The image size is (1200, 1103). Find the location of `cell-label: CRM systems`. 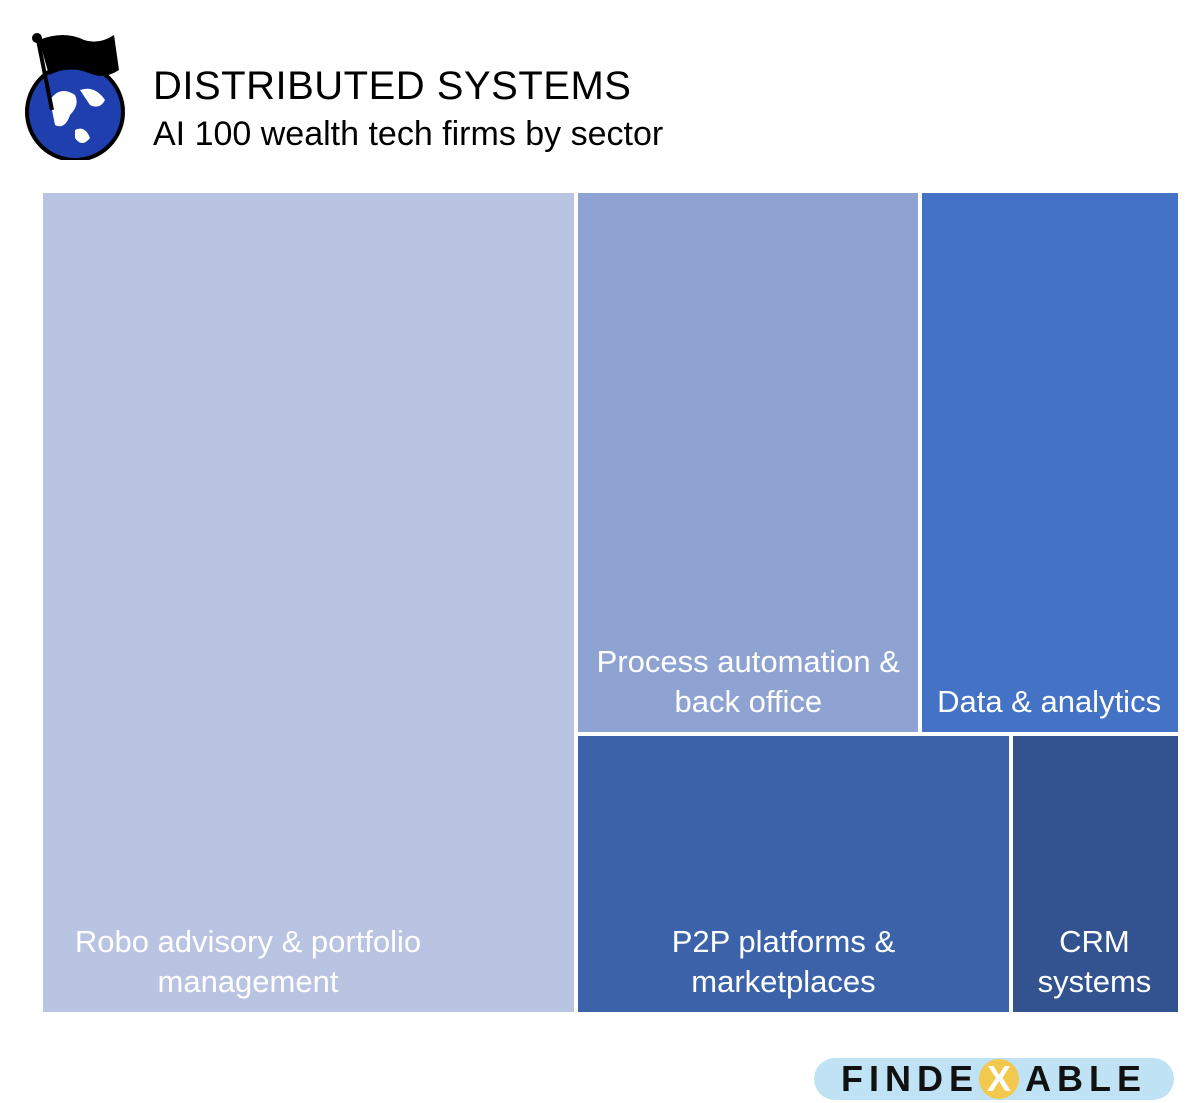

cell-label: CRM systems is located at coordinates (1094, 961).